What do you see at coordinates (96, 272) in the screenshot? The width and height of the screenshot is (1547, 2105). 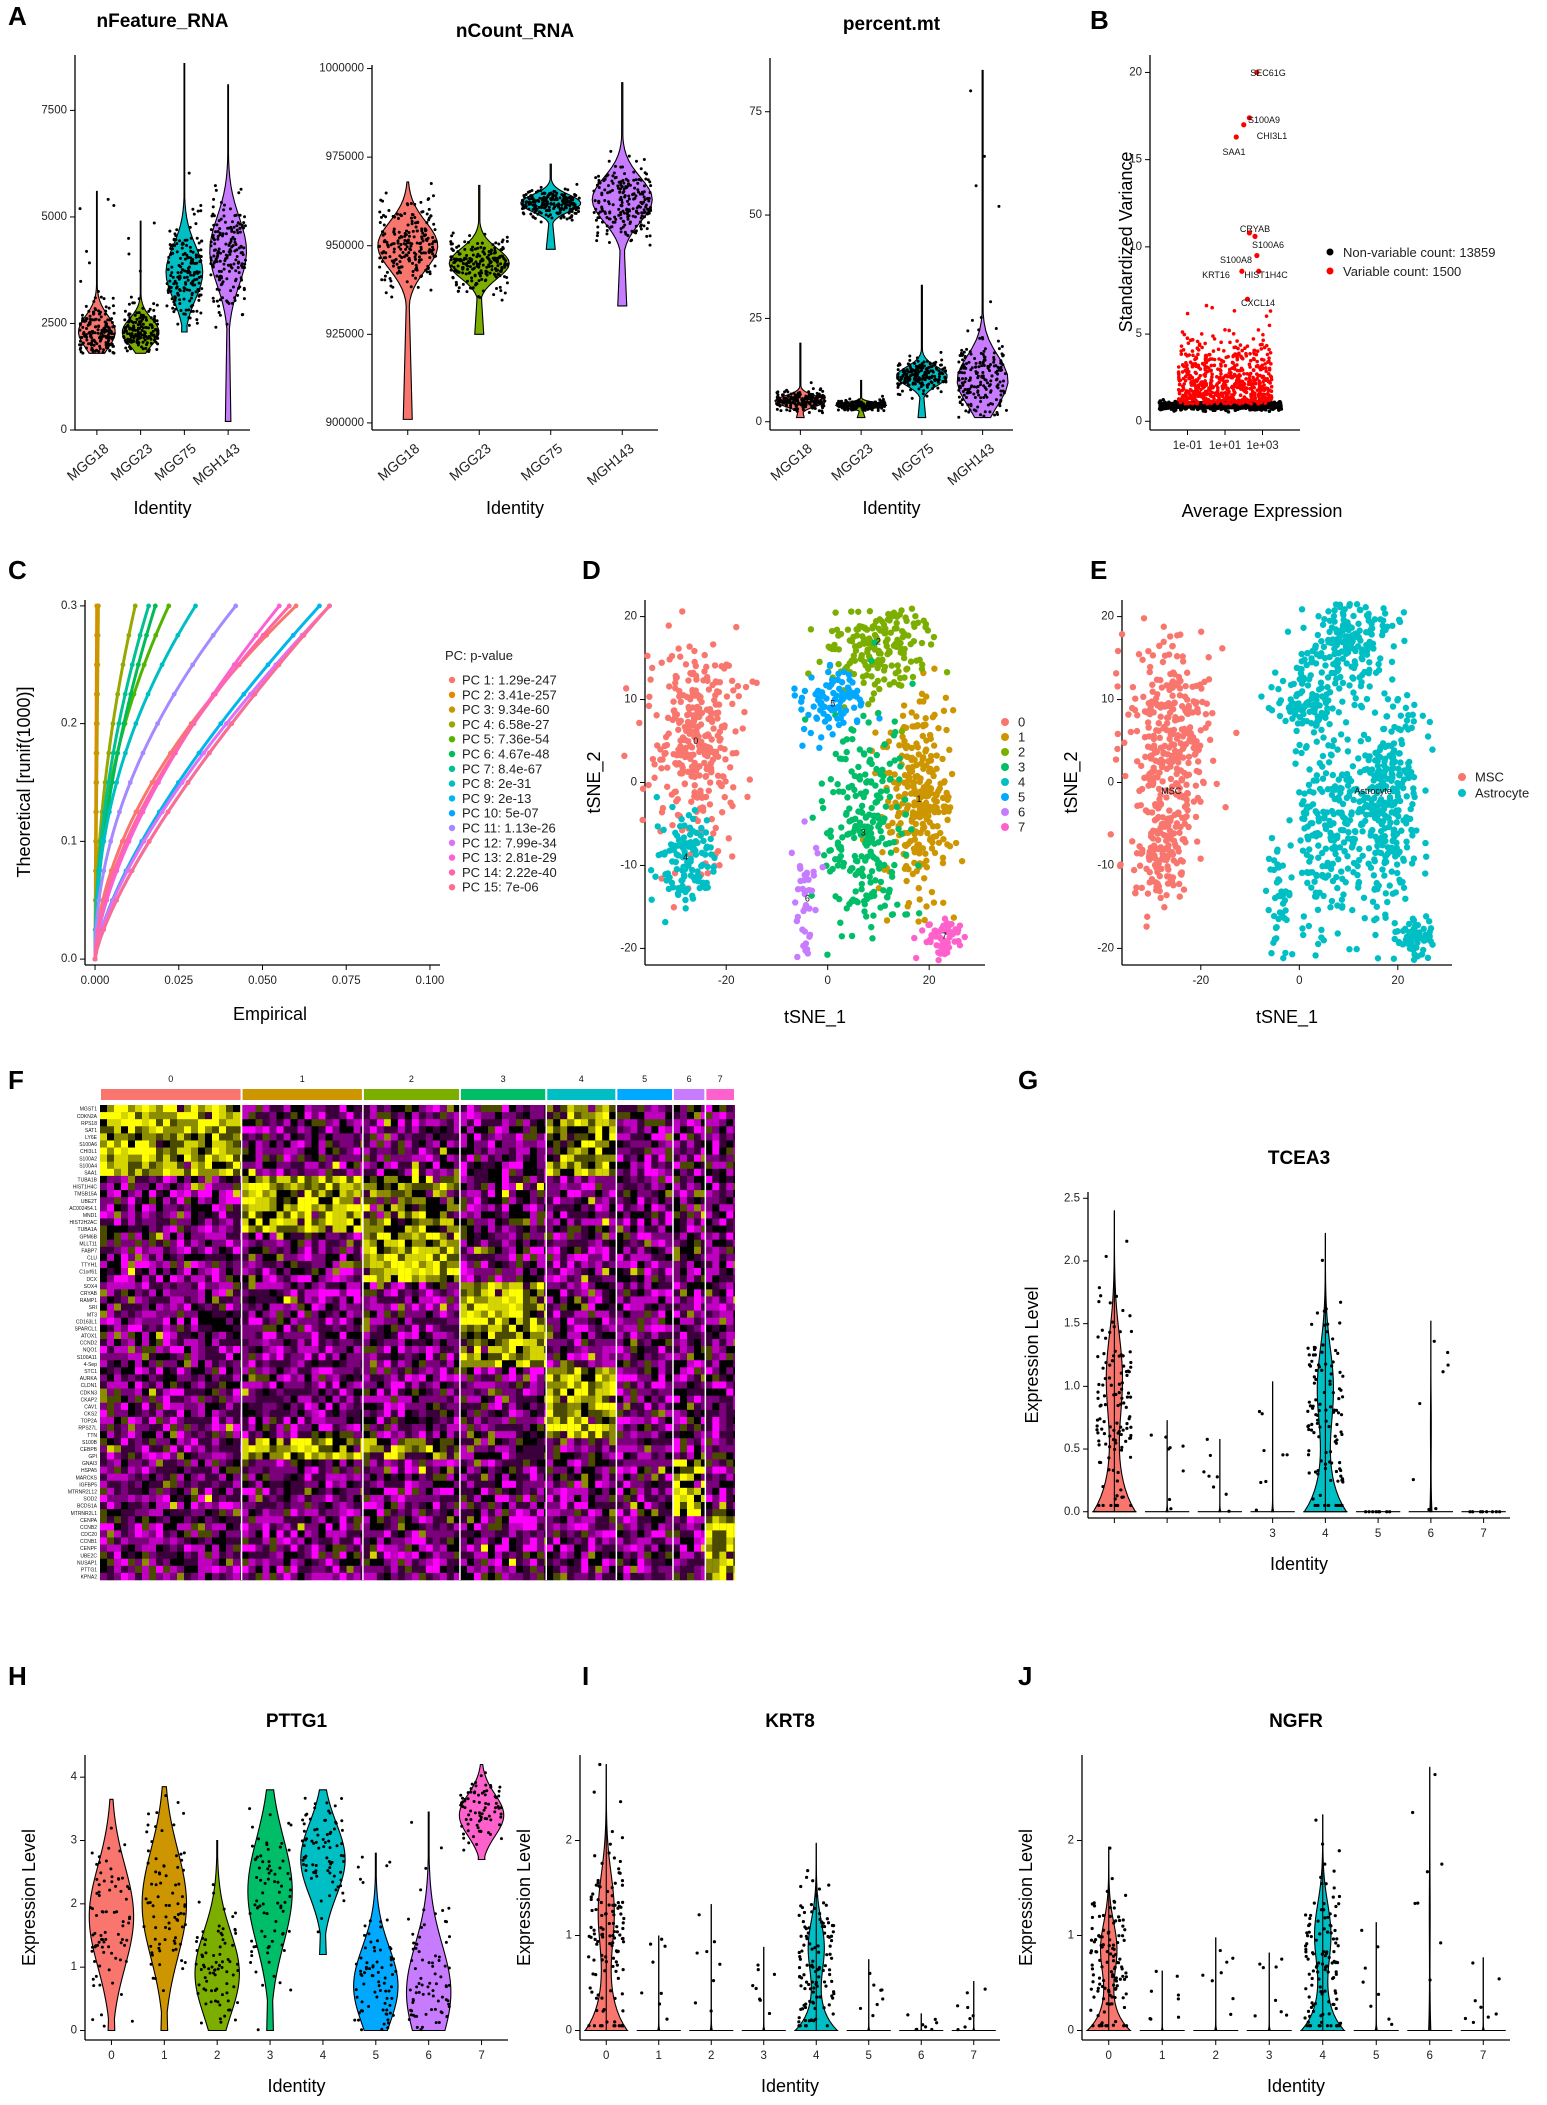 I see `violin-MGG18` at bounding box center [96, 272].